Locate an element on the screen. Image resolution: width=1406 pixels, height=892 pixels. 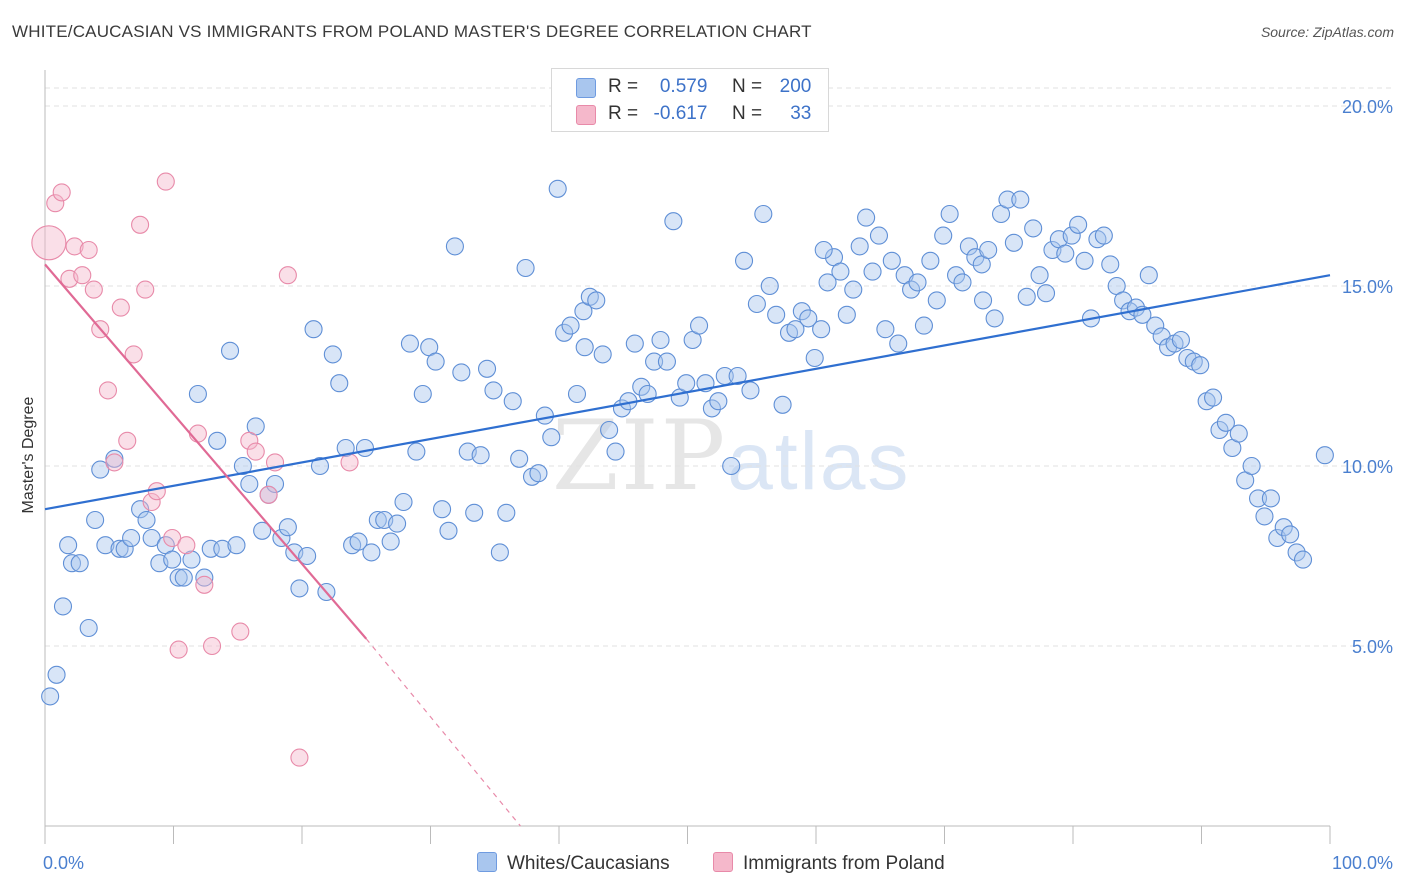
watermark-atlas: atlas is located at coordinates (819, 461).